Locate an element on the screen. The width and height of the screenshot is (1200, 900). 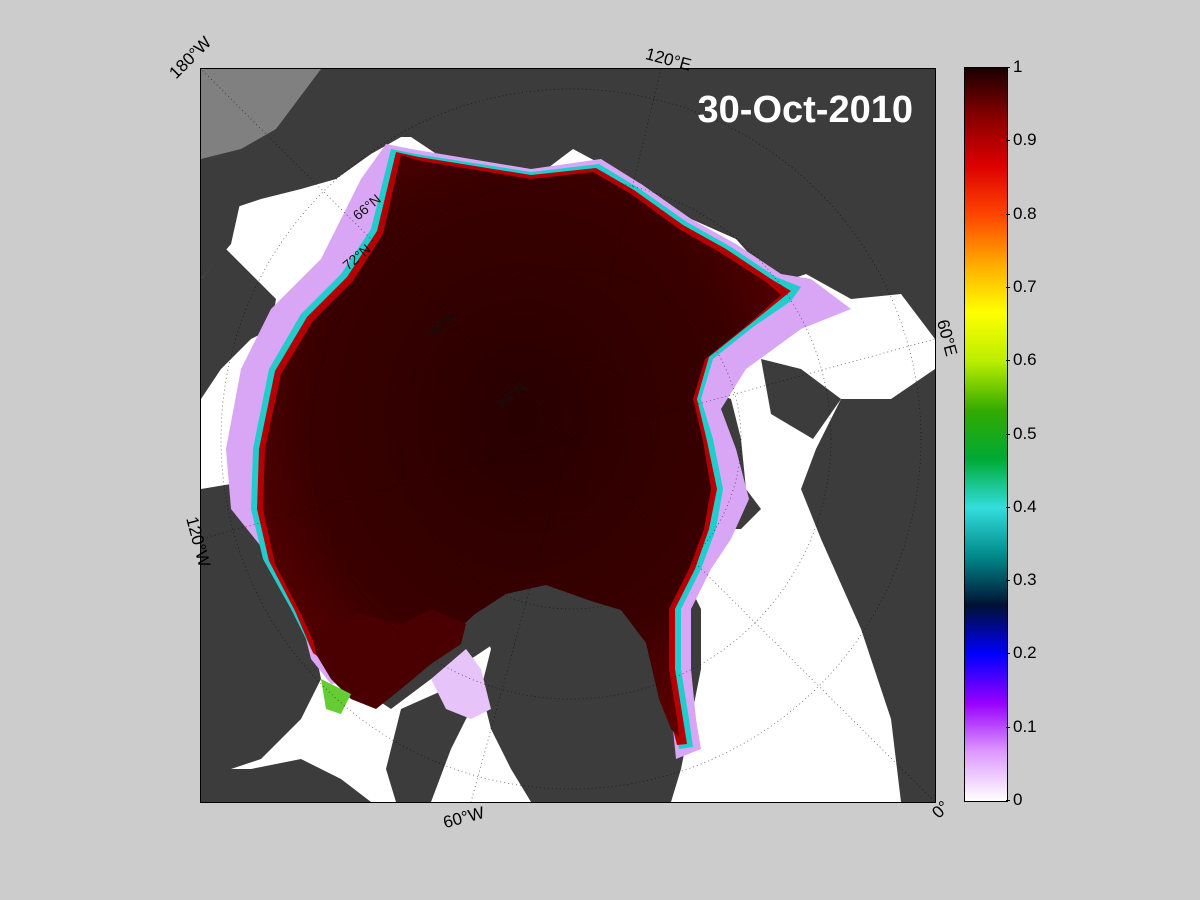
ice-channels is located at coordinates (388, 659).